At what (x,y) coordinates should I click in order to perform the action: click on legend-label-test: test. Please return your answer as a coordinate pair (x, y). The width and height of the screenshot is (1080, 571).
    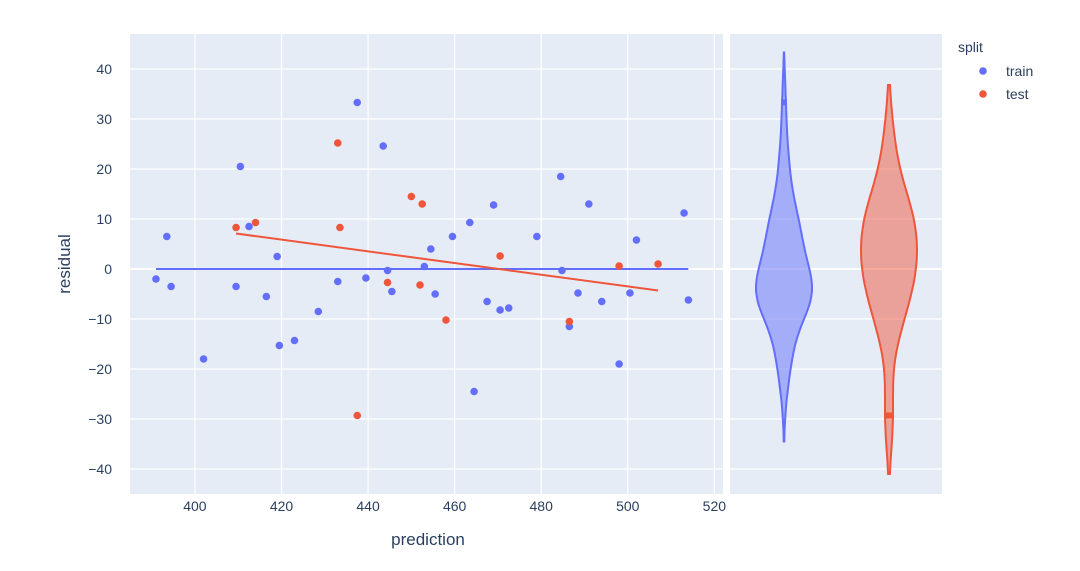
    Looking at the image, I should click on (1017, 94).